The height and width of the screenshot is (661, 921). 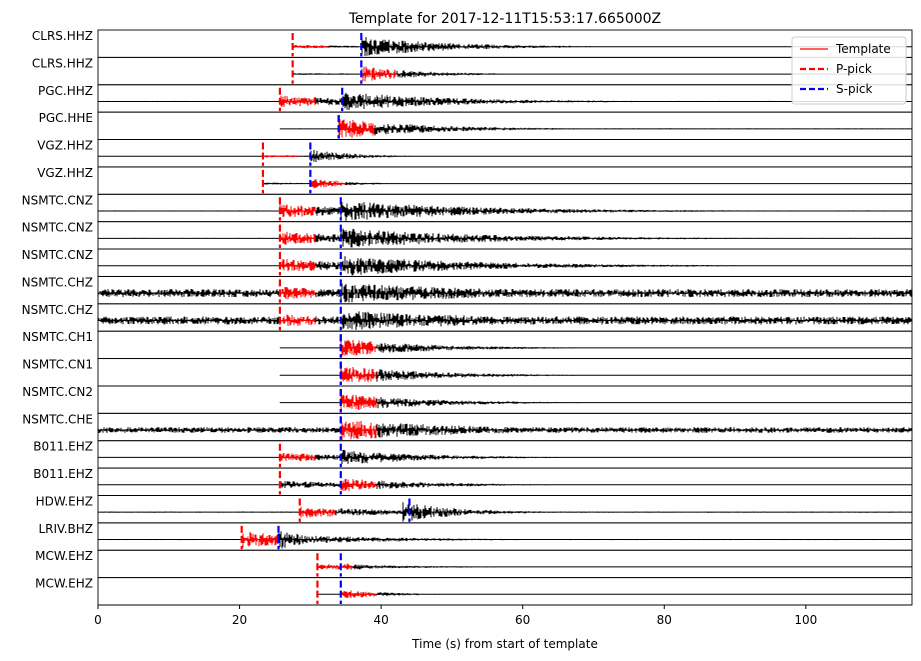 I want to click on trace-label: LRIV.BHZ, so click(x=65, y=529).